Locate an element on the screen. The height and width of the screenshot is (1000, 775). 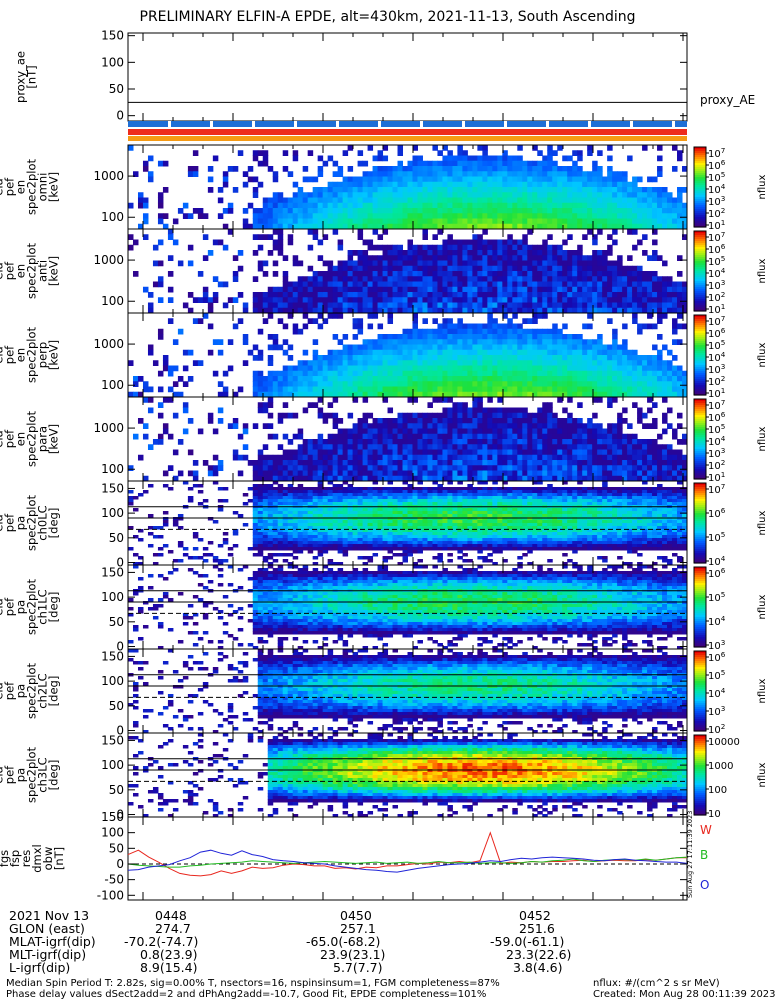
colorbar-title-4: nflux is located at coordinates (762, 438).